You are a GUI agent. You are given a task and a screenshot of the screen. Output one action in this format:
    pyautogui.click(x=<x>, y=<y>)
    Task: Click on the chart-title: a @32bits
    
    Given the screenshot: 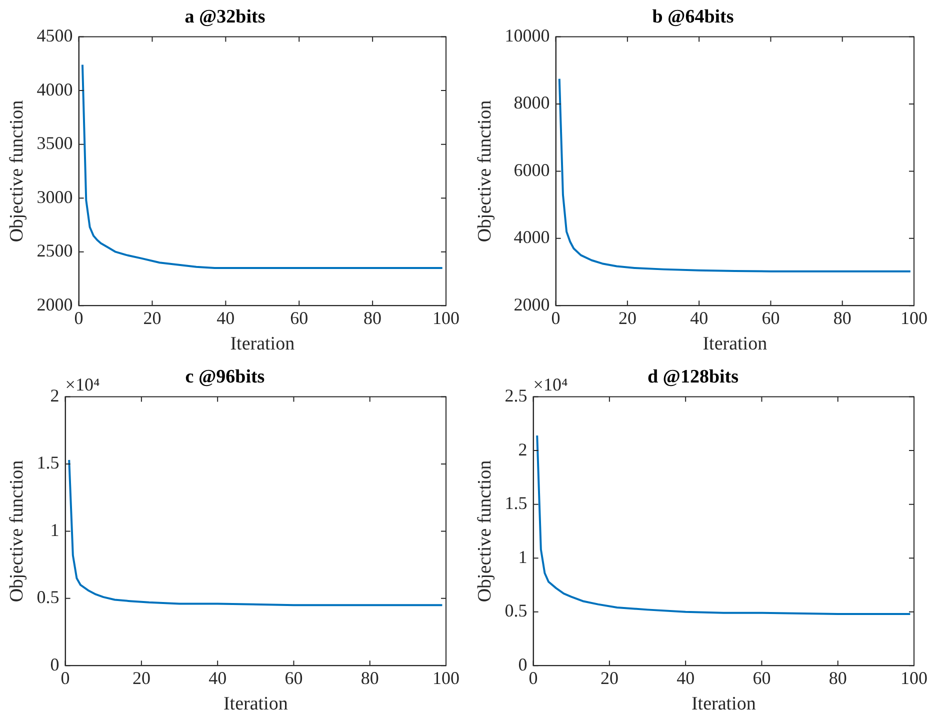 What is the action you would take?
    pyautogui.click(x=225, y=17)
    